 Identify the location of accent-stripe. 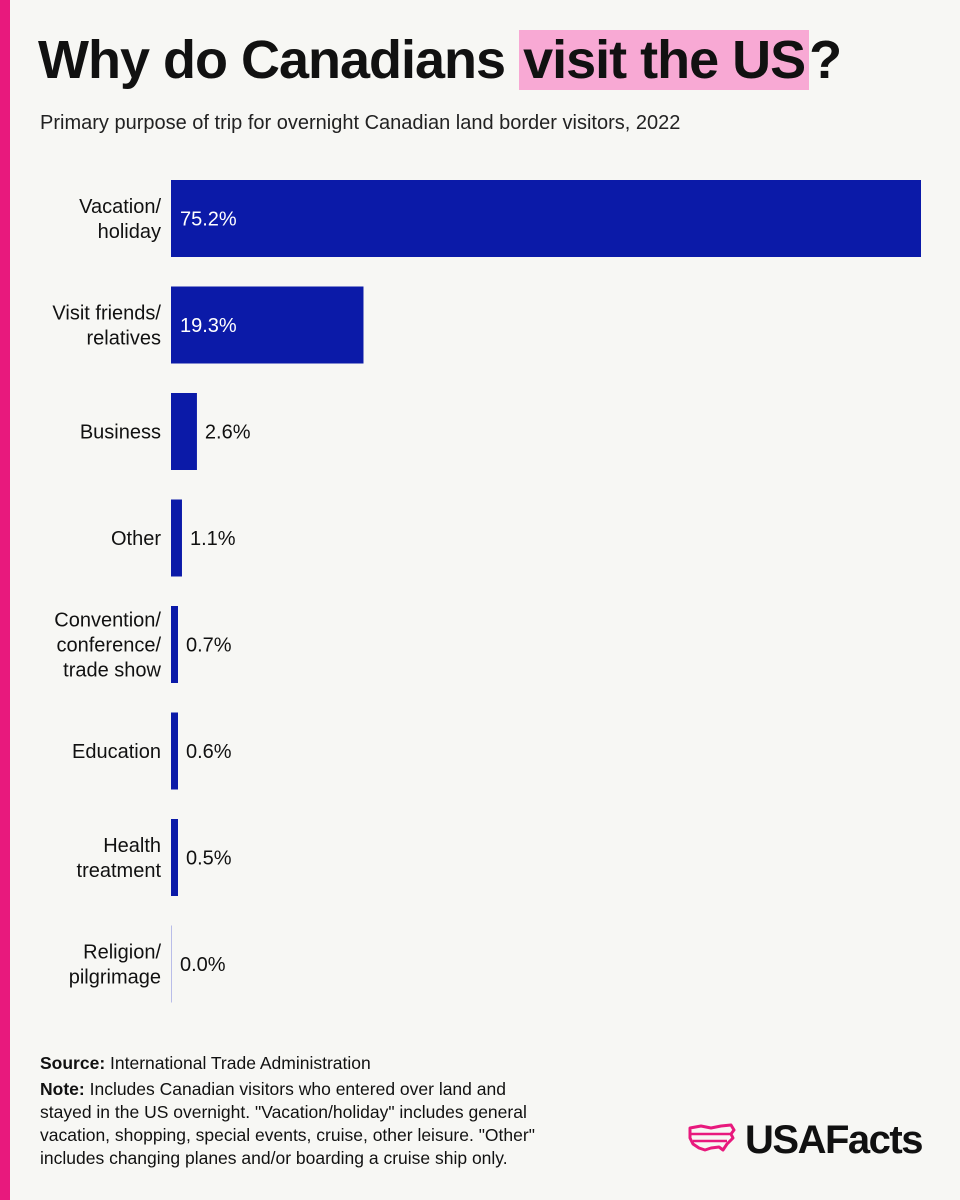
(5, 600).